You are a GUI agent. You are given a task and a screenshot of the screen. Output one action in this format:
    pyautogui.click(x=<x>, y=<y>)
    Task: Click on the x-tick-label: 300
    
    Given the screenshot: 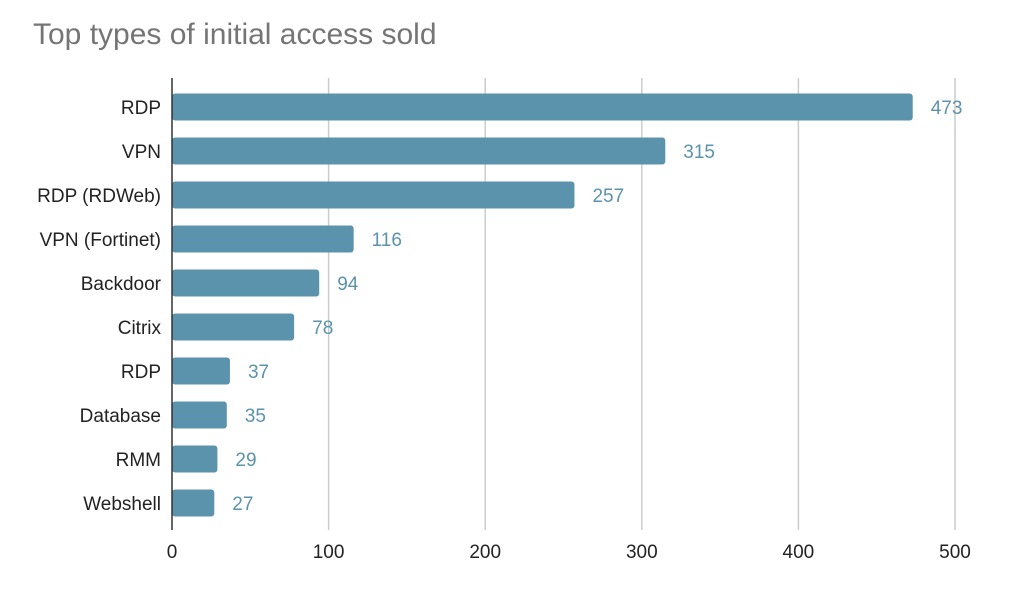 What is the action you would take?
    pyautogui.click(x=642, y=552)
    